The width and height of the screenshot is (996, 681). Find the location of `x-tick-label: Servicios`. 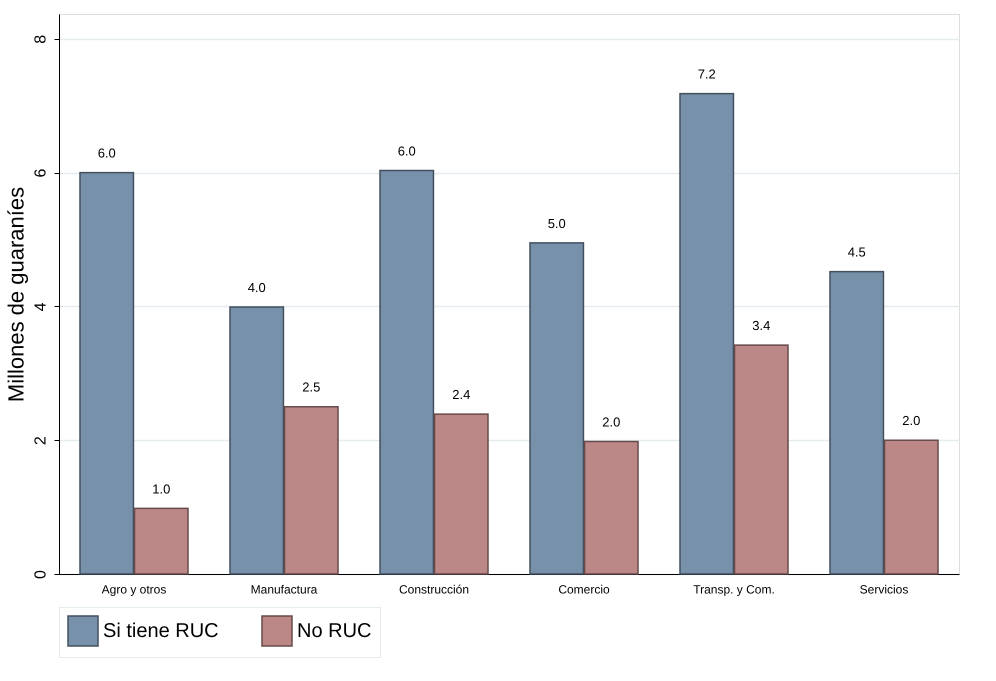

x-tick-label: Servicios is located at coordinates (884, 589).